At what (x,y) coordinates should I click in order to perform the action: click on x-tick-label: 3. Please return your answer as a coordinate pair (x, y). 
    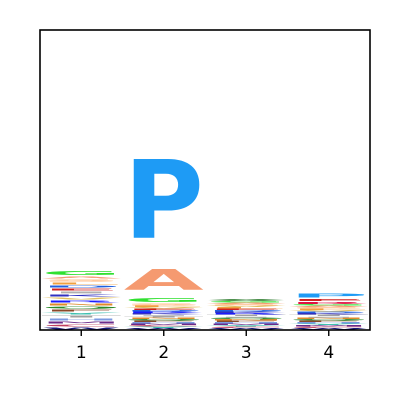
    Looking at the image, I should click on (246, 353).